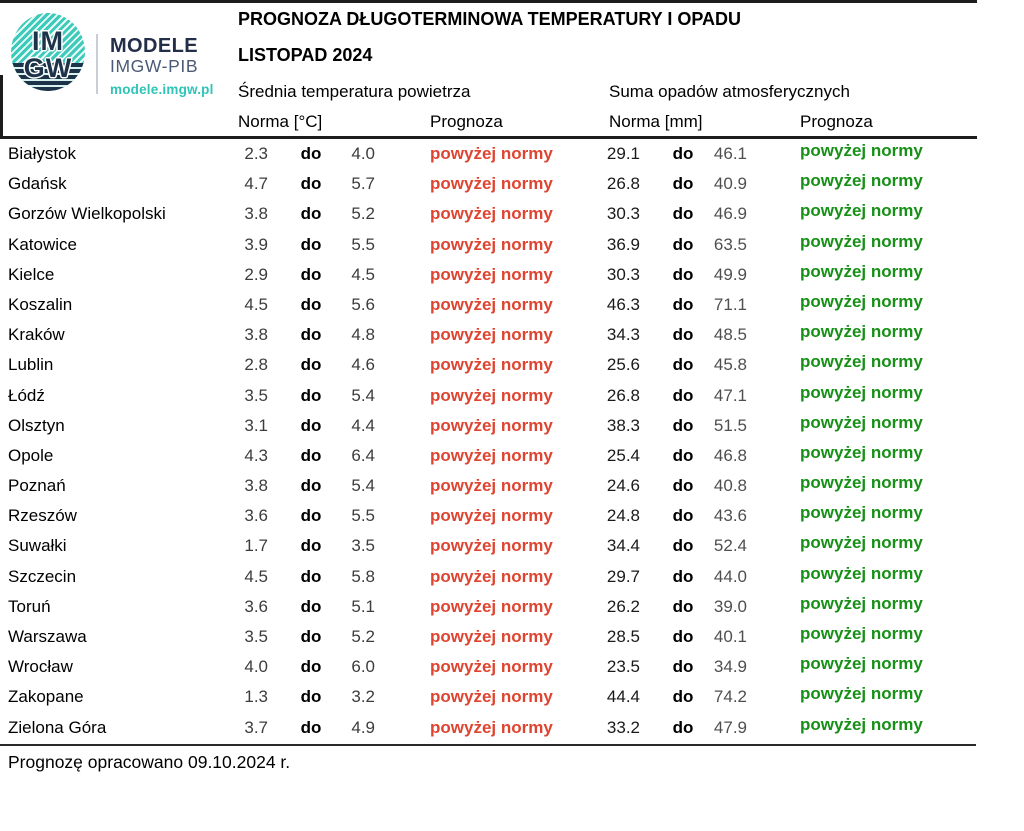 The width and height of the screenshot is (1024, 831). What do you see at coordinates (466, 121) in the screenshot?
I see `column-header-temp-forecast: Prognoza` at bounding box center [466, 121].